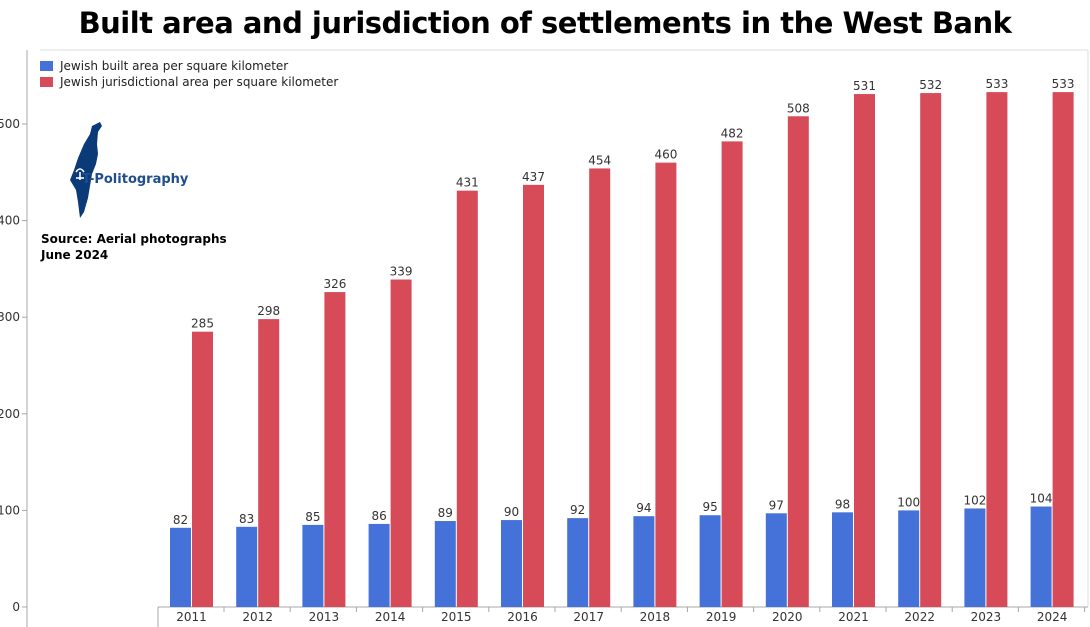  Describe the element at coordinates (1052, 617) in the screenshot. I see `x-tick-label: 2024` at that location.